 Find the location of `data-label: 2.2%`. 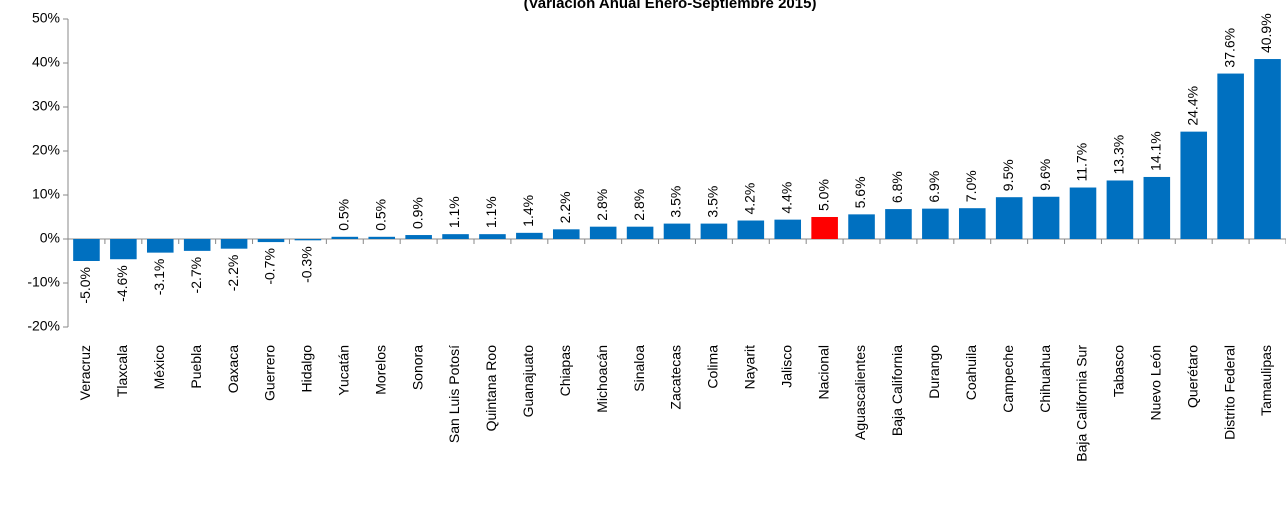

data-label: 2.2% is located at coordinates (565, 207).